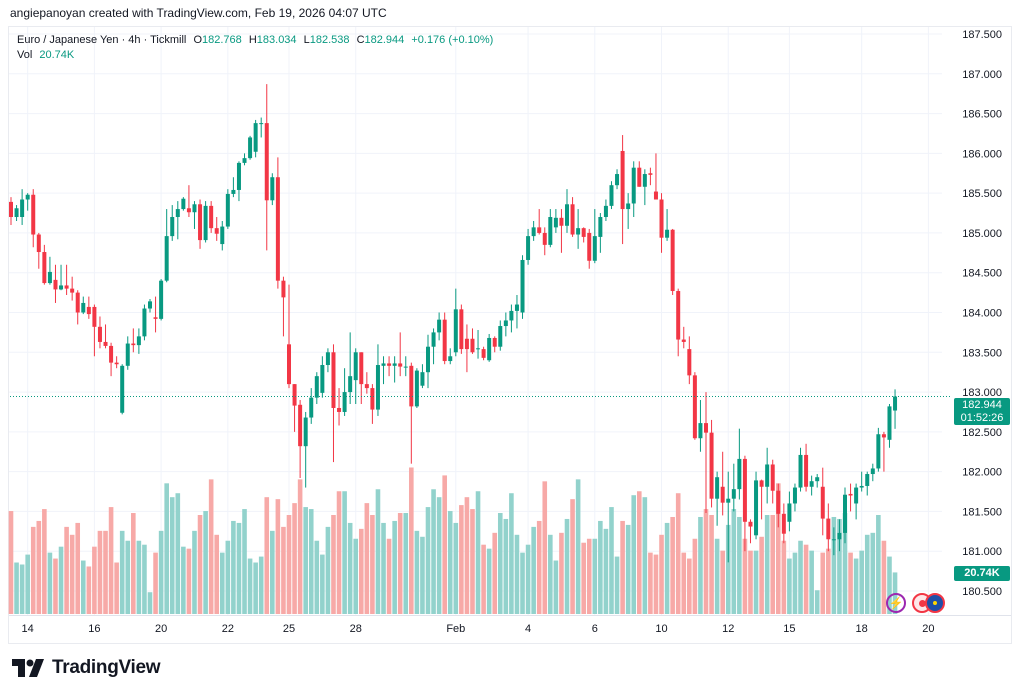 The height and width of the screenshot is (696, 1024). What do you see at coordinates (982, 314) in the screenshot?
I see `price-tick-label: 184.000` at bounding box center [982, 314].